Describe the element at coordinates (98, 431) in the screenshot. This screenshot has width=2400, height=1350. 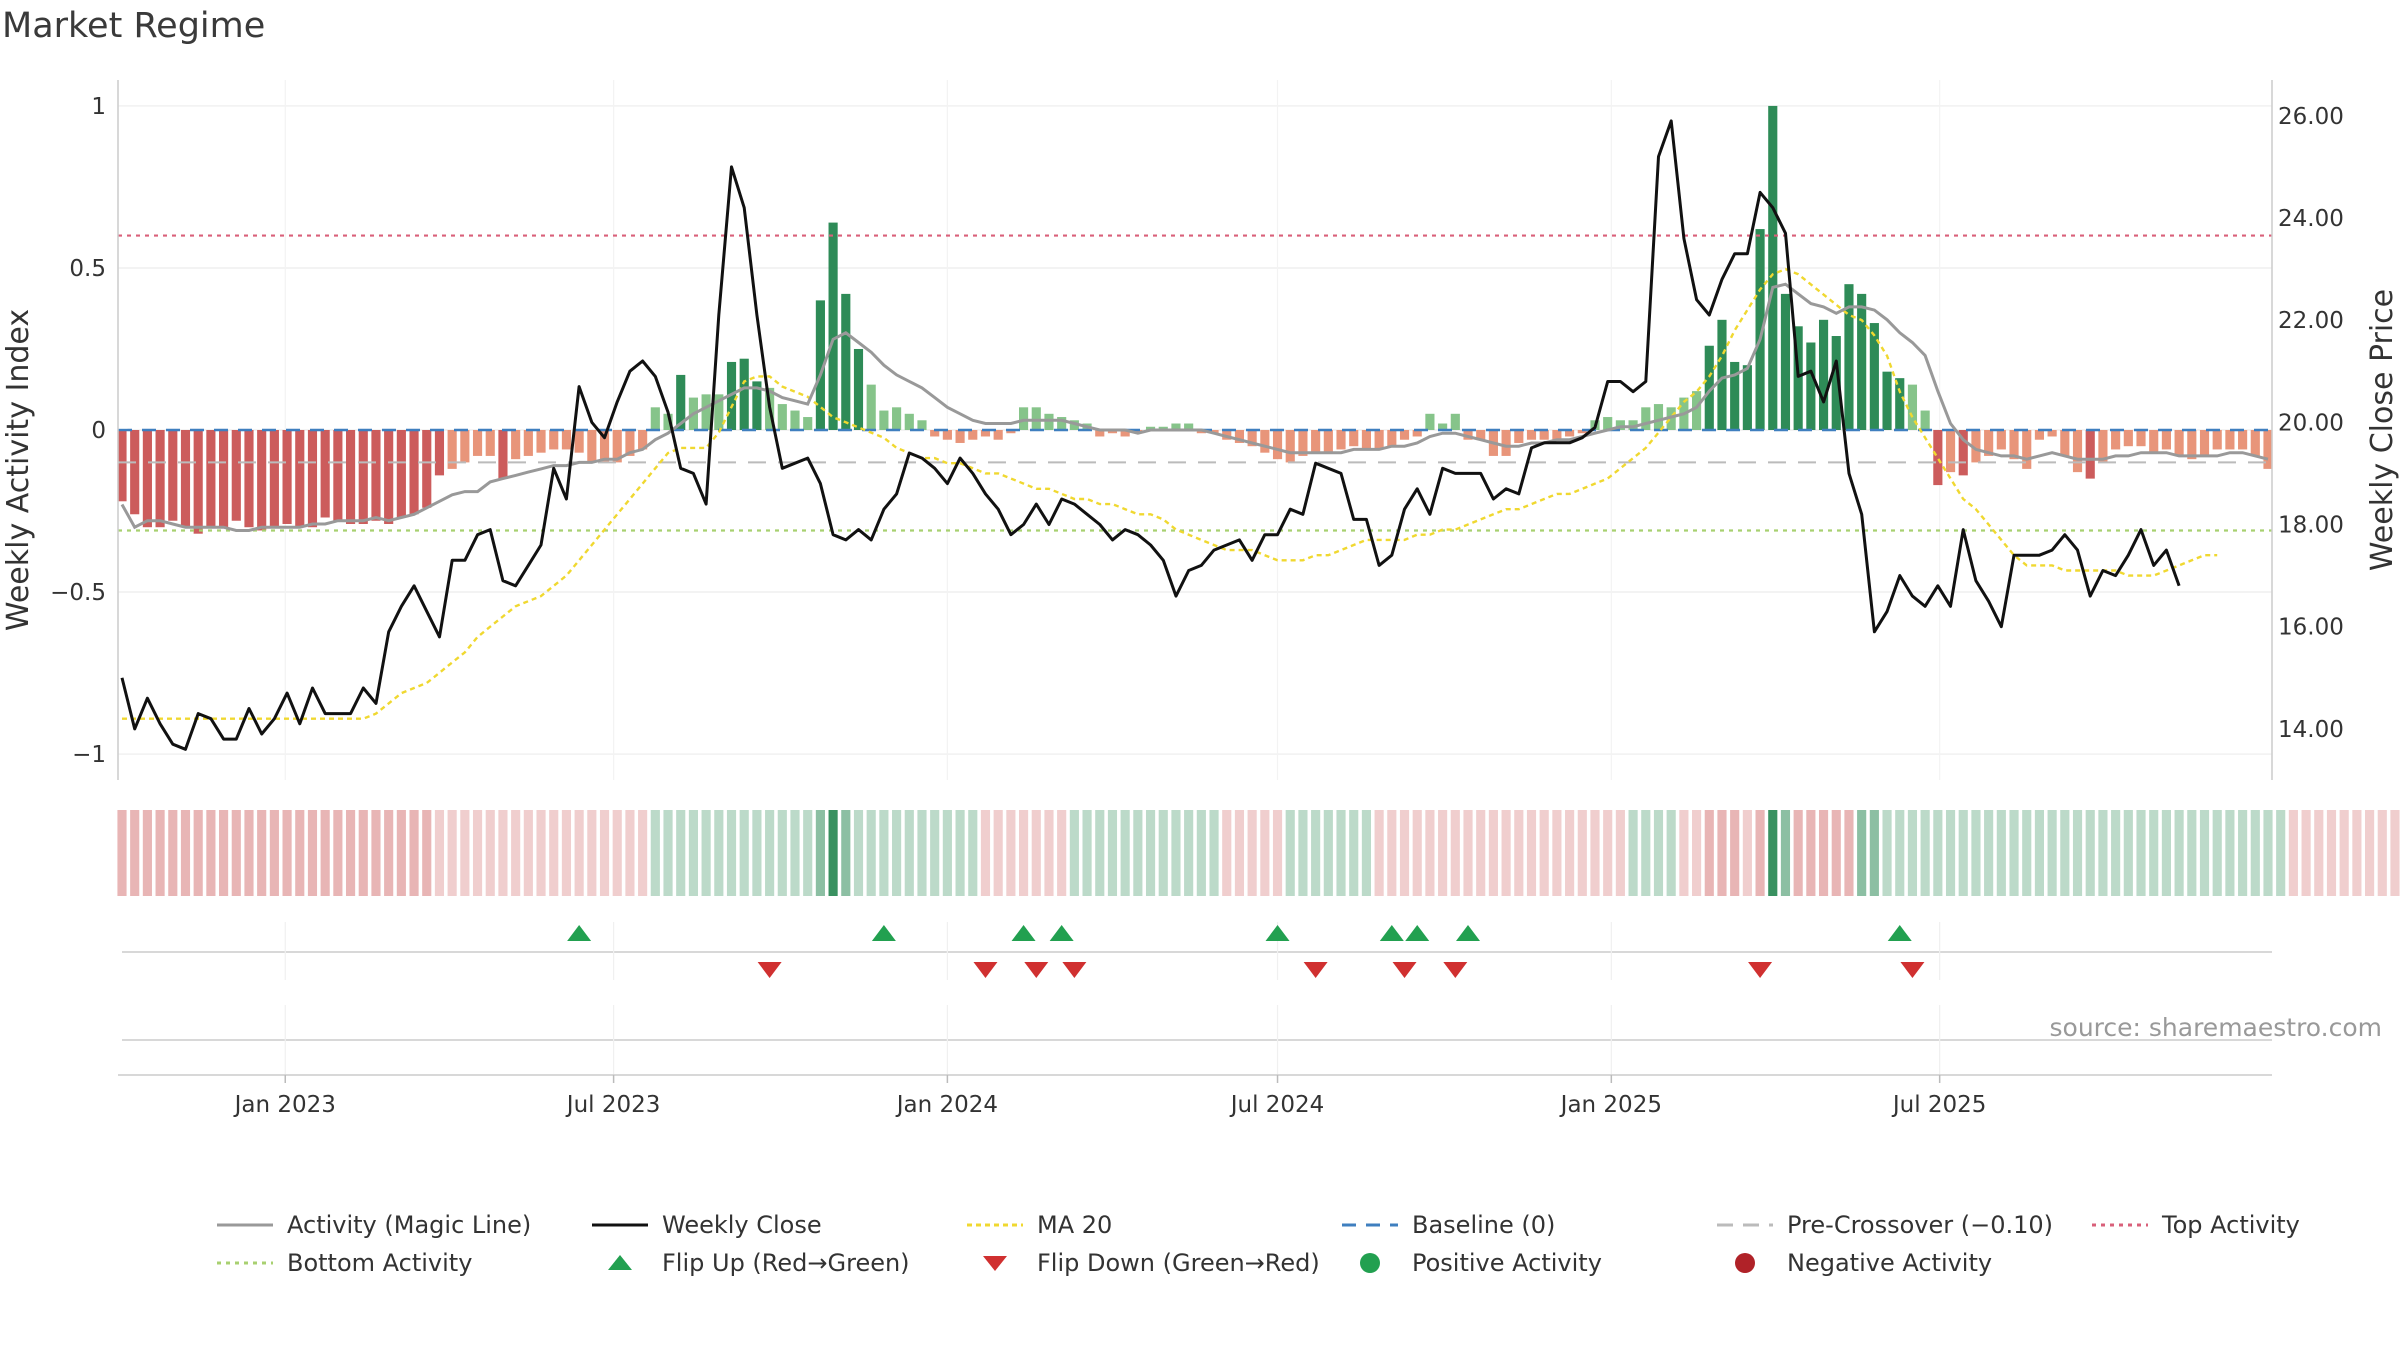
I see `y-left-tick-label: 0` at that location.